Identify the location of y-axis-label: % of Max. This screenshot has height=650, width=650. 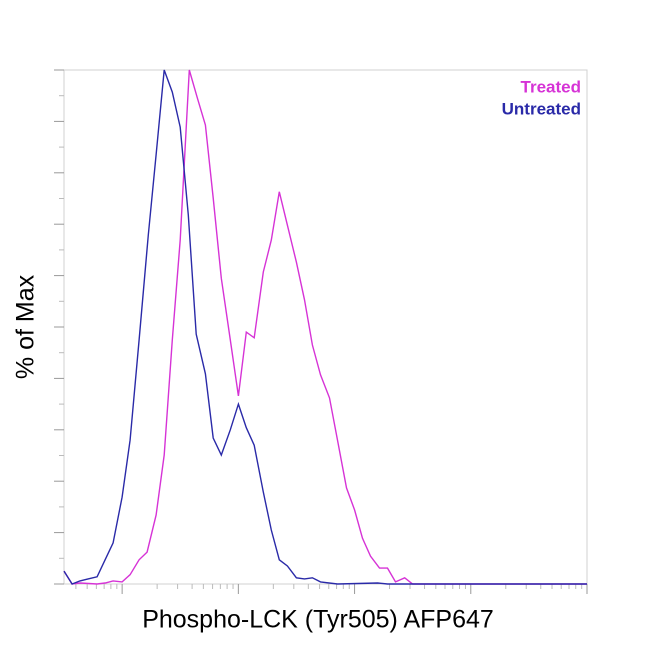
(26, 326).